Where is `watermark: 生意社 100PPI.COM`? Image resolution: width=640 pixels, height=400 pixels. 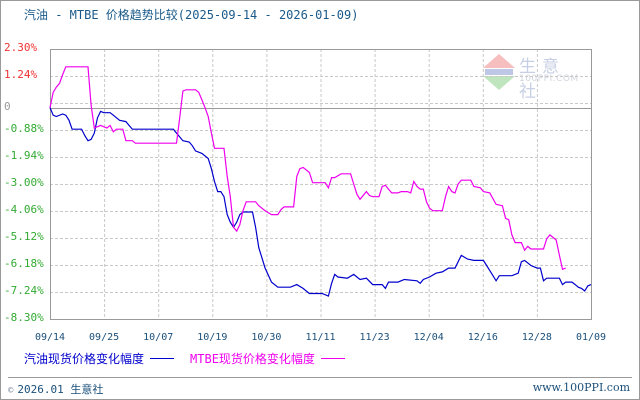
watermark: 生意社 100PPI.COM is located at coordinates (531, 77).